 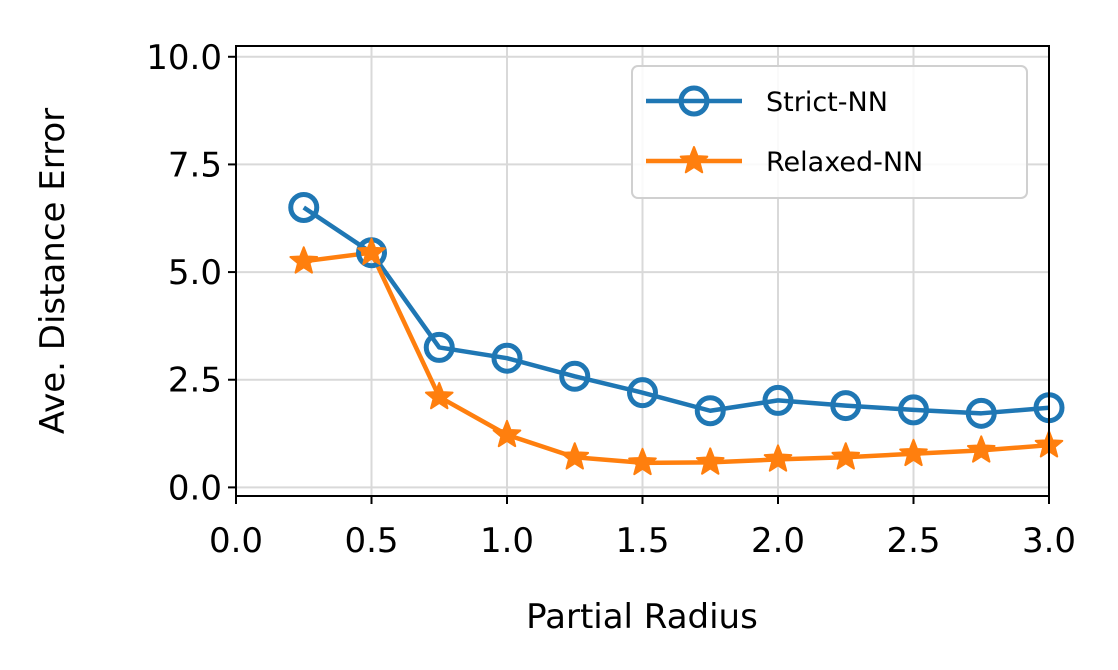 I want to click on x-tick-label: 2.5, so click(x=913, y=541).